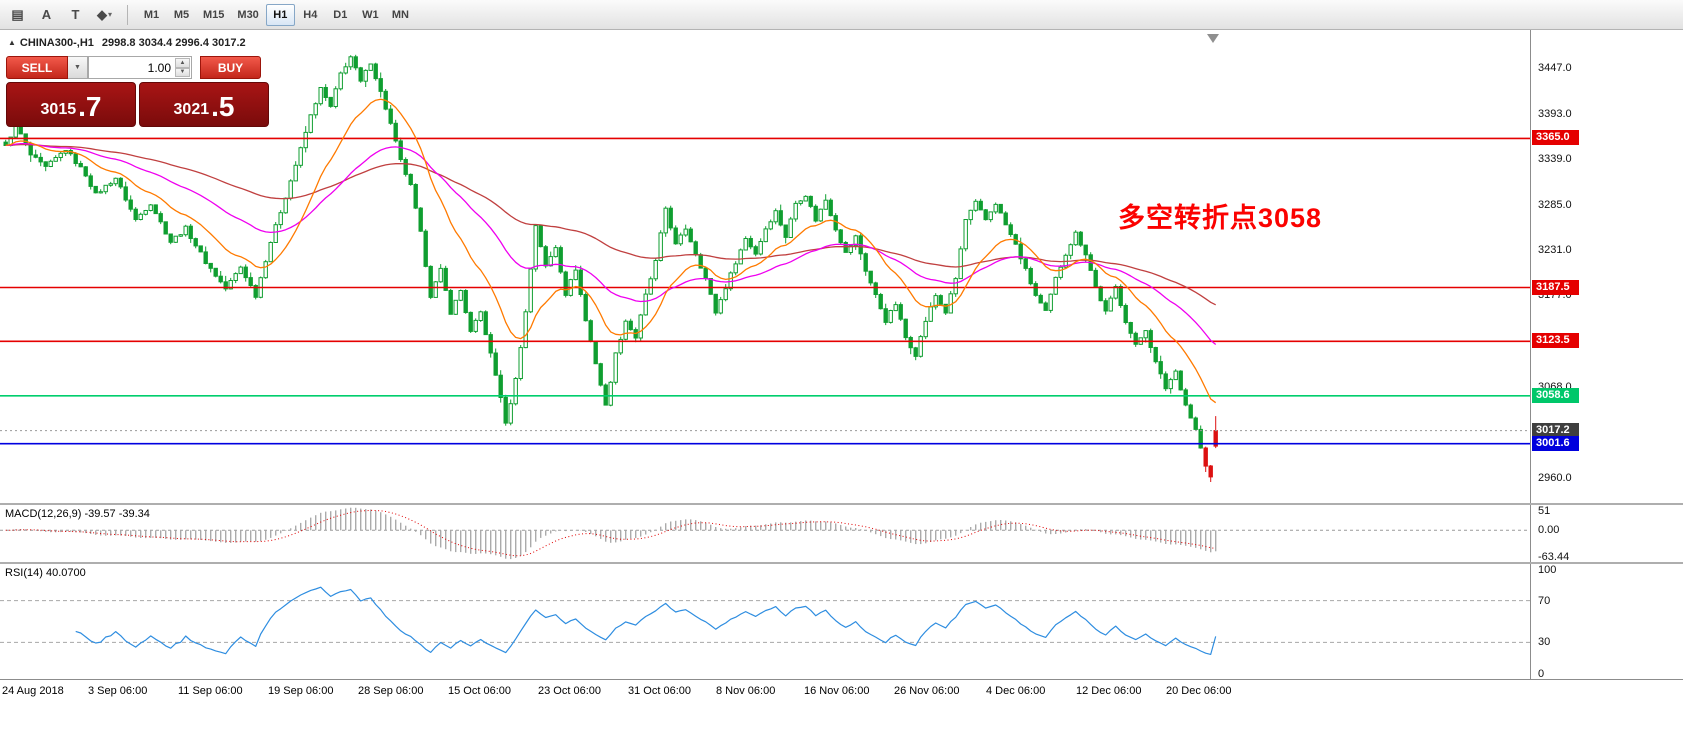  Describe the element at coordinates (46, 15) in the screenshot. I see `text-tool-icon: A` at that location.